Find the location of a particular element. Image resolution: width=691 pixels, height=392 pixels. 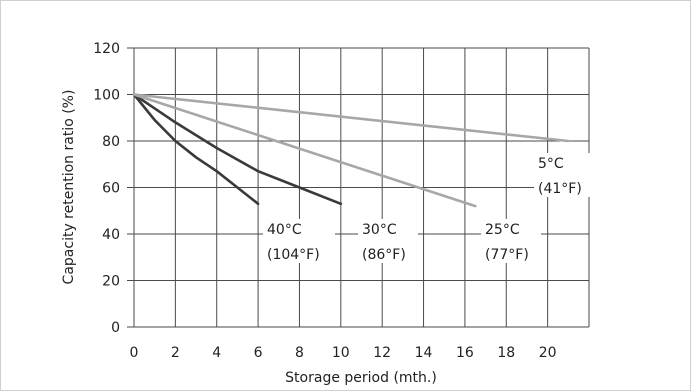

x-tick-label: 0 is located at coordinates (134, 353).